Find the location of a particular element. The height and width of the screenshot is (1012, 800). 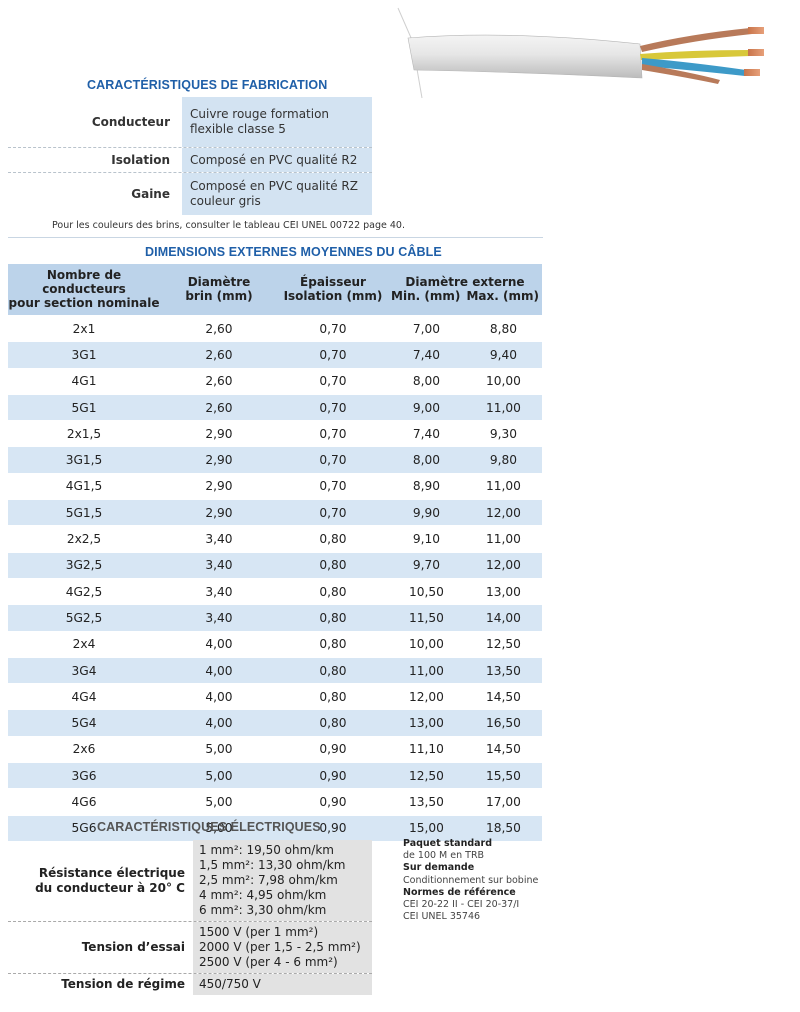

table-row: 3G1 2,60 0,70 7,40 9,40 is located at coordinates (275, 355).